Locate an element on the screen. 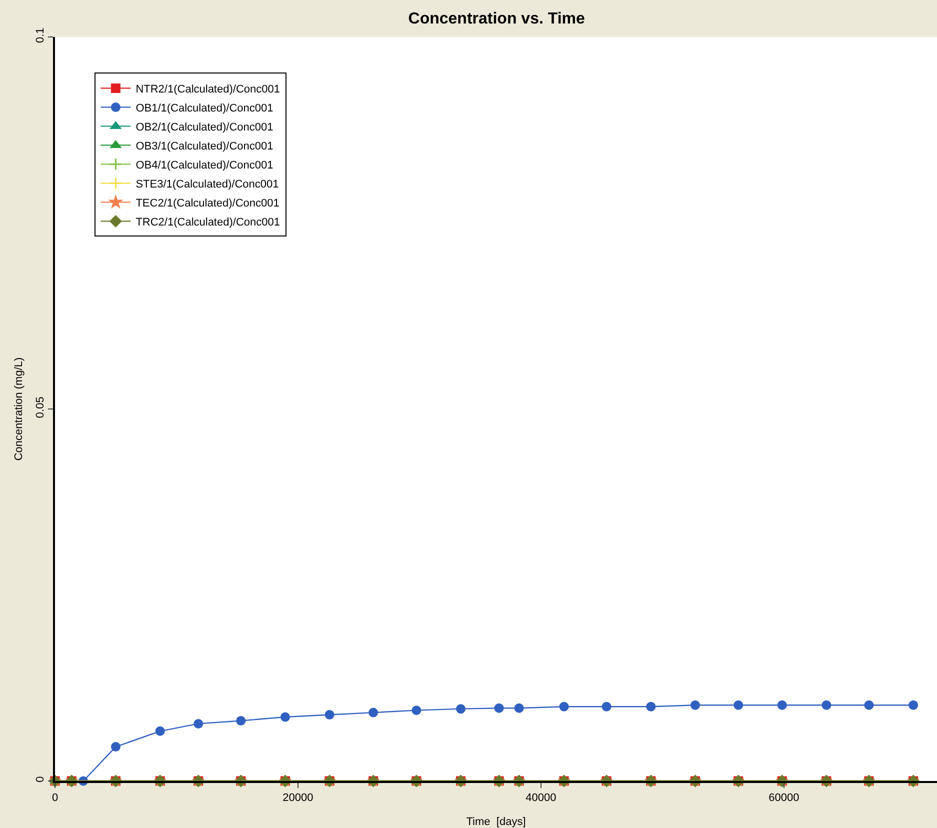  legend-label: OB1/1(Calculated)/Conc001 is located at coordinates (205, 108).